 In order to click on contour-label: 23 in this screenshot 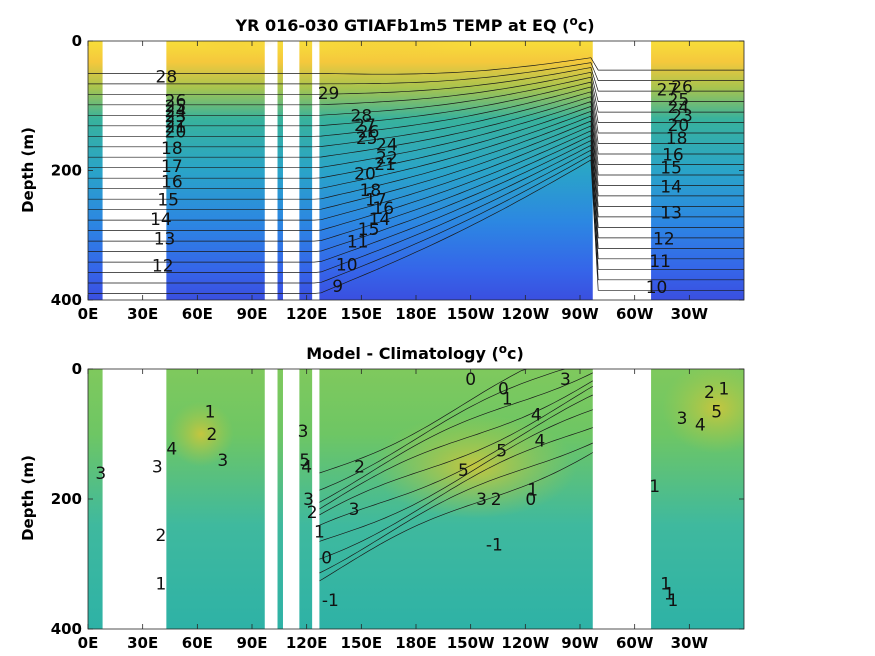, I will do `click(176, 117)`.